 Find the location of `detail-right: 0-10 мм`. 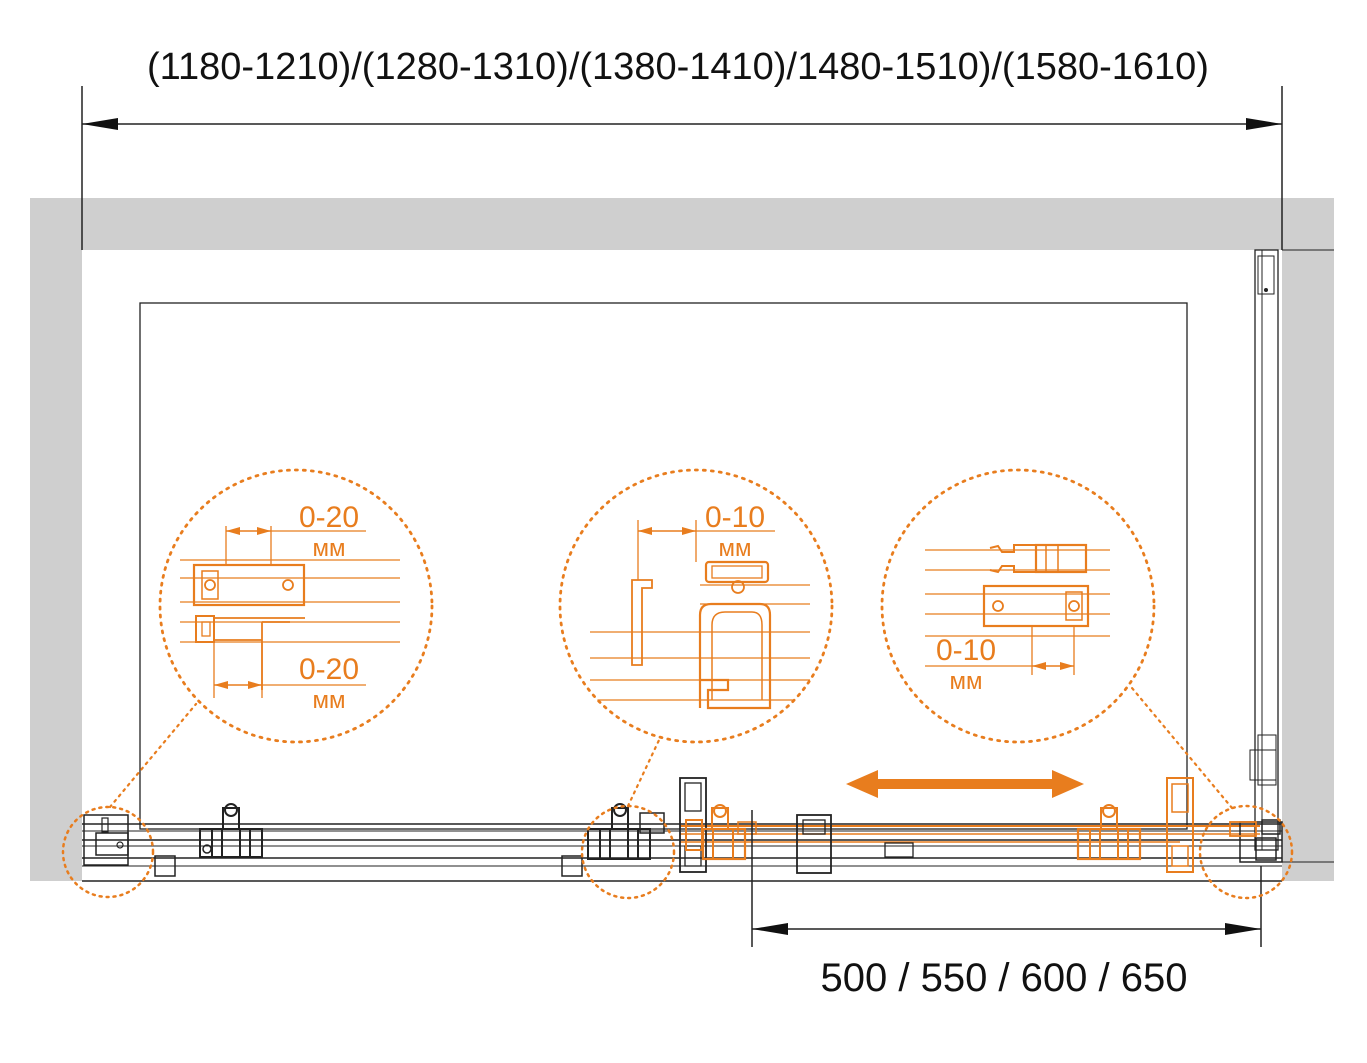

detail-right: 0-10 мм is located at coordinates (1018, 606).